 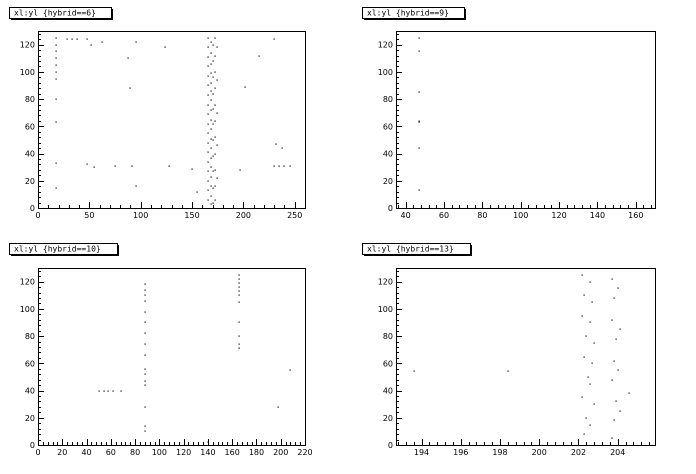 What do you see at coordinates (280, 452) in the screenshot?
I see `x-tick-label: 200` at bounding box center [280, 452].